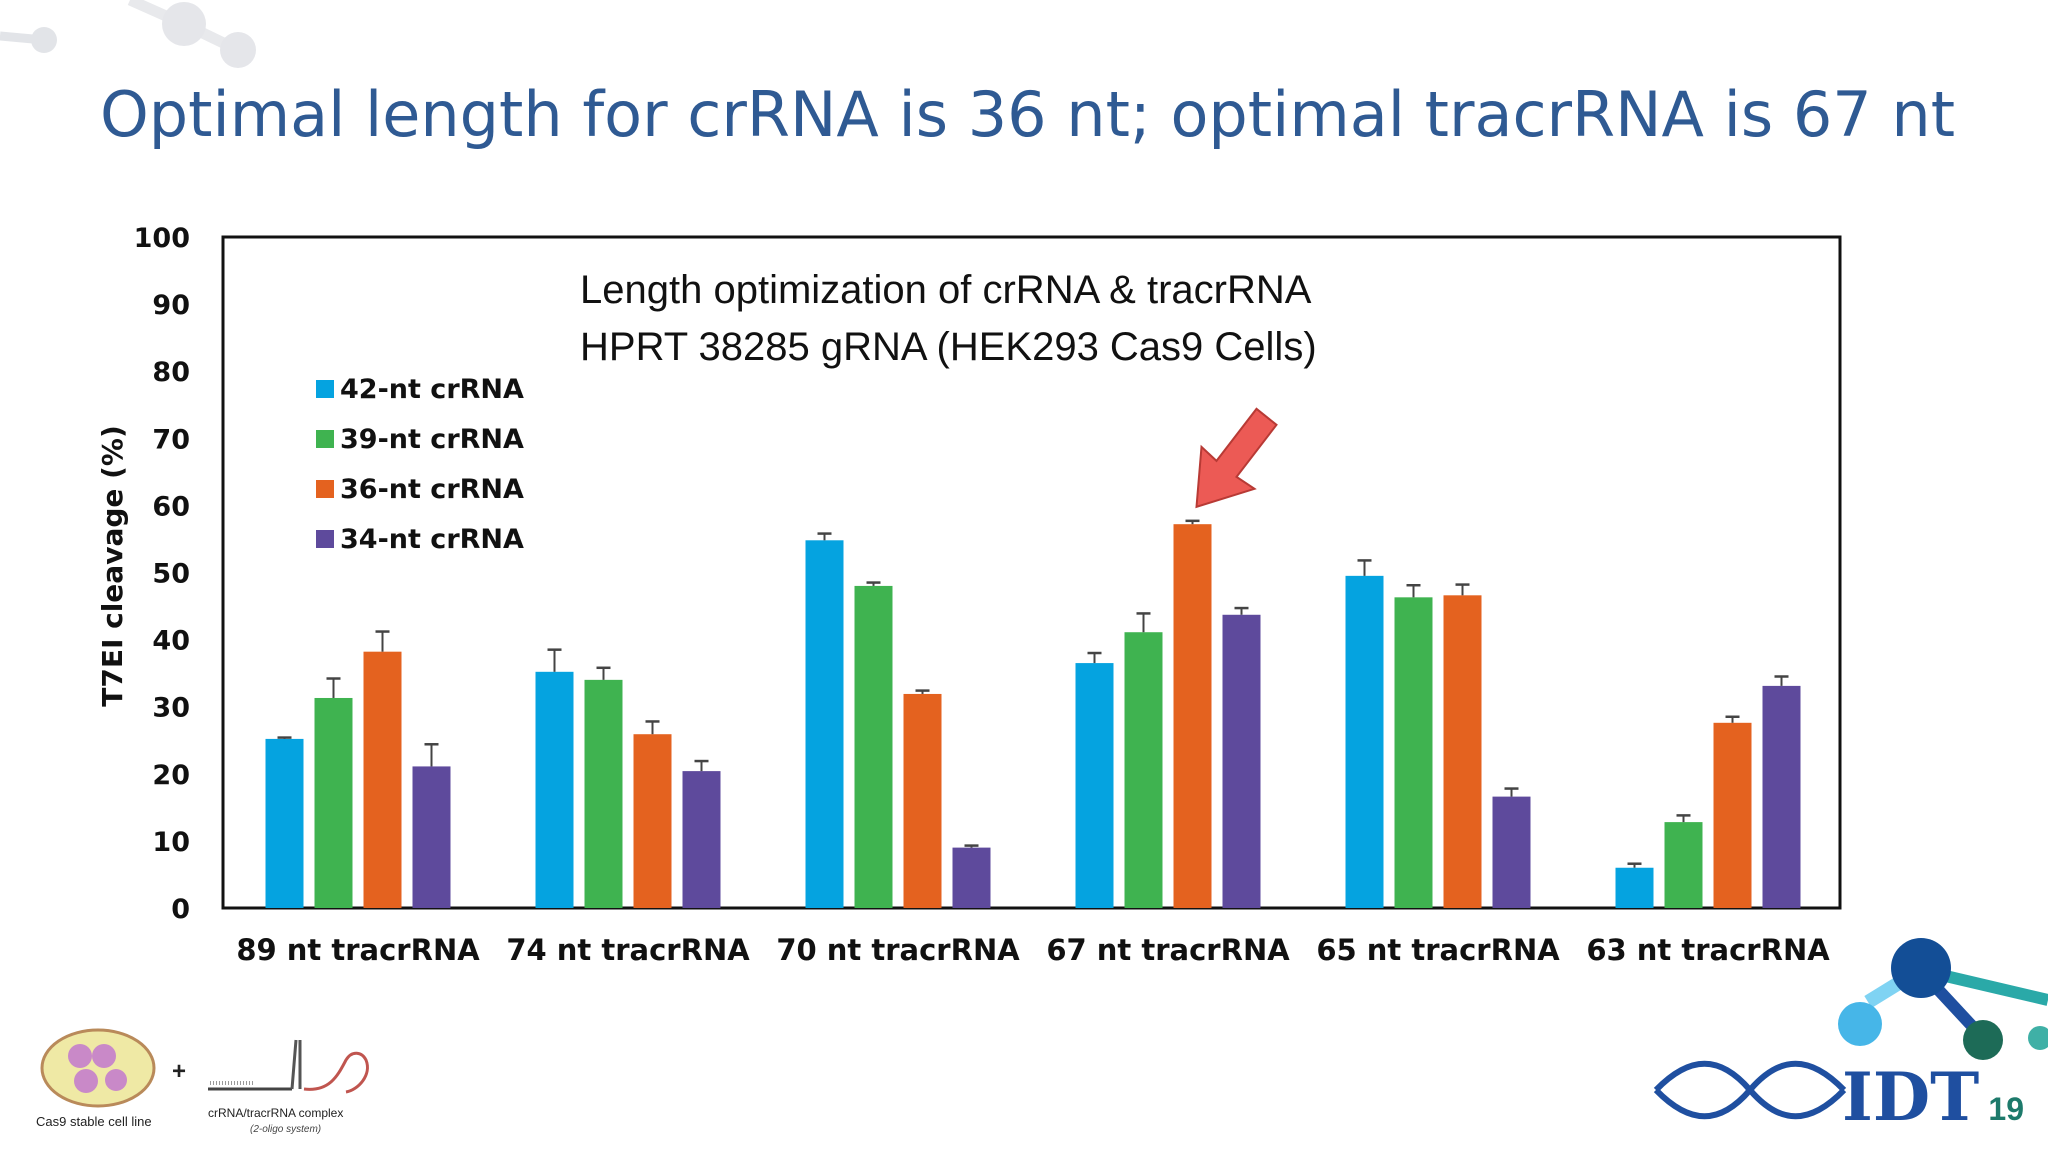  Describe the element at coordinates (276, 1113) in the screenshot. I see `complex-caption: crRNA/tracrRNA complex` at that location.